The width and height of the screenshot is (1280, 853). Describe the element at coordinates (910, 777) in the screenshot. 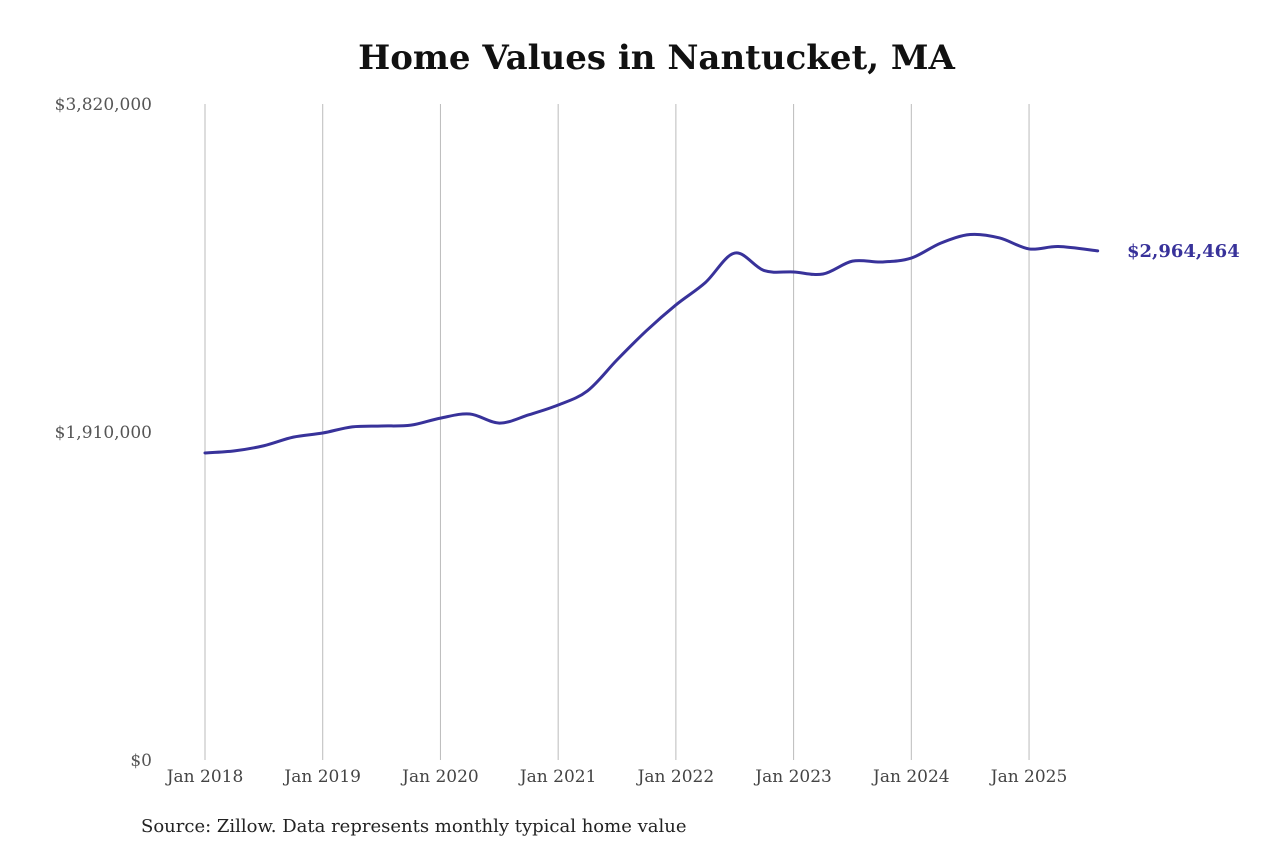

I see `x-tick-label: Jan 2024` at that location.